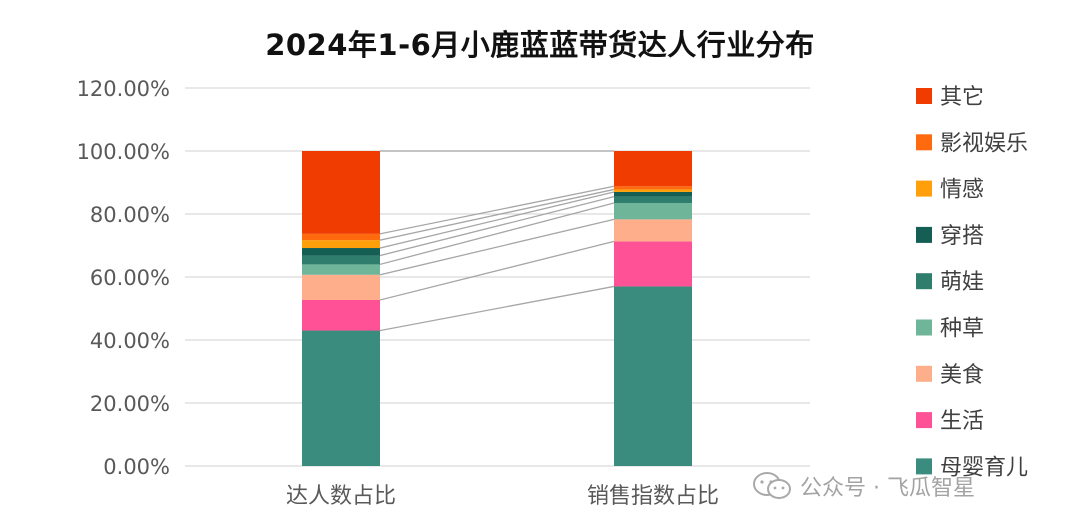  Describe the element at coordinates (962, 421) in the screenshot. I see `legend-label: 生活` at that location.